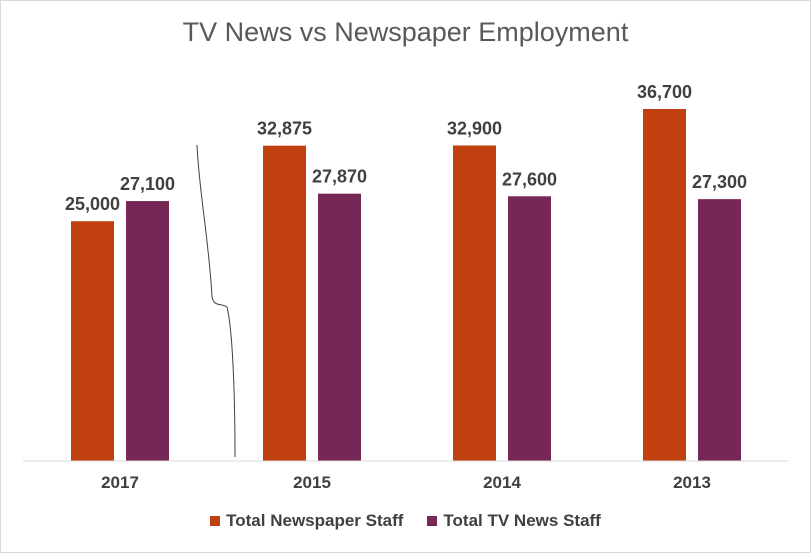 This screenshot has height=553, width=811. What do you see at coordinates (147, 184) in the screenshot?
I see `data-label-tv-news-2017: 27,100` at bounding box center [147, 184].